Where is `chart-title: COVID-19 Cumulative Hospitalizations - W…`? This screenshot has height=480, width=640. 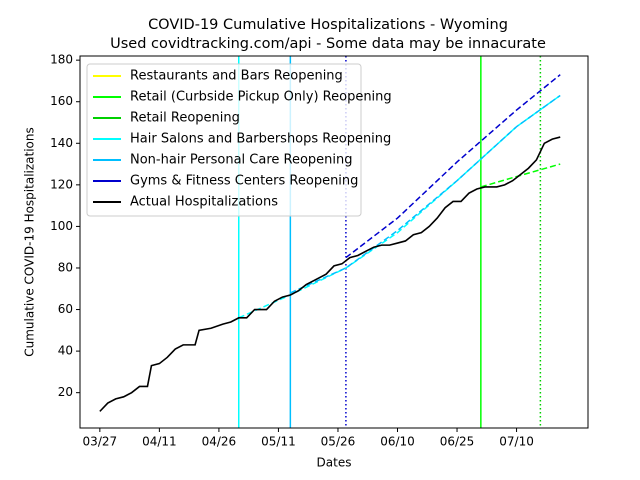
chart-title: COVID-19 Cumulative Hospitalizations - W… is located at coordinates (328, 25).